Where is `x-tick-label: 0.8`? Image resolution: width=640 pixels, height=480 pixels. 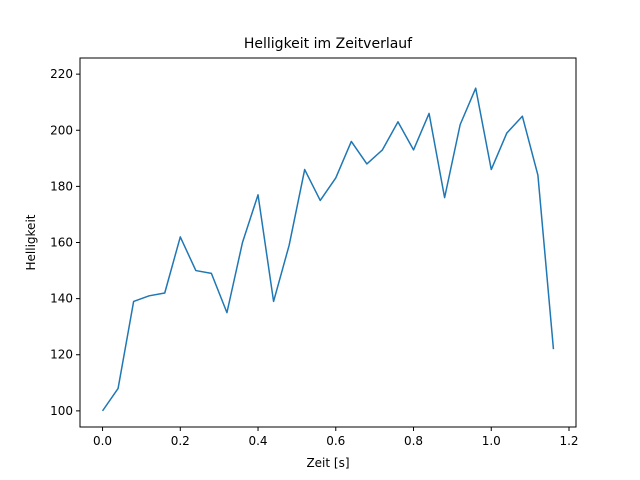
x-tick-label: 0.8 is located at coordinates (413, 441).